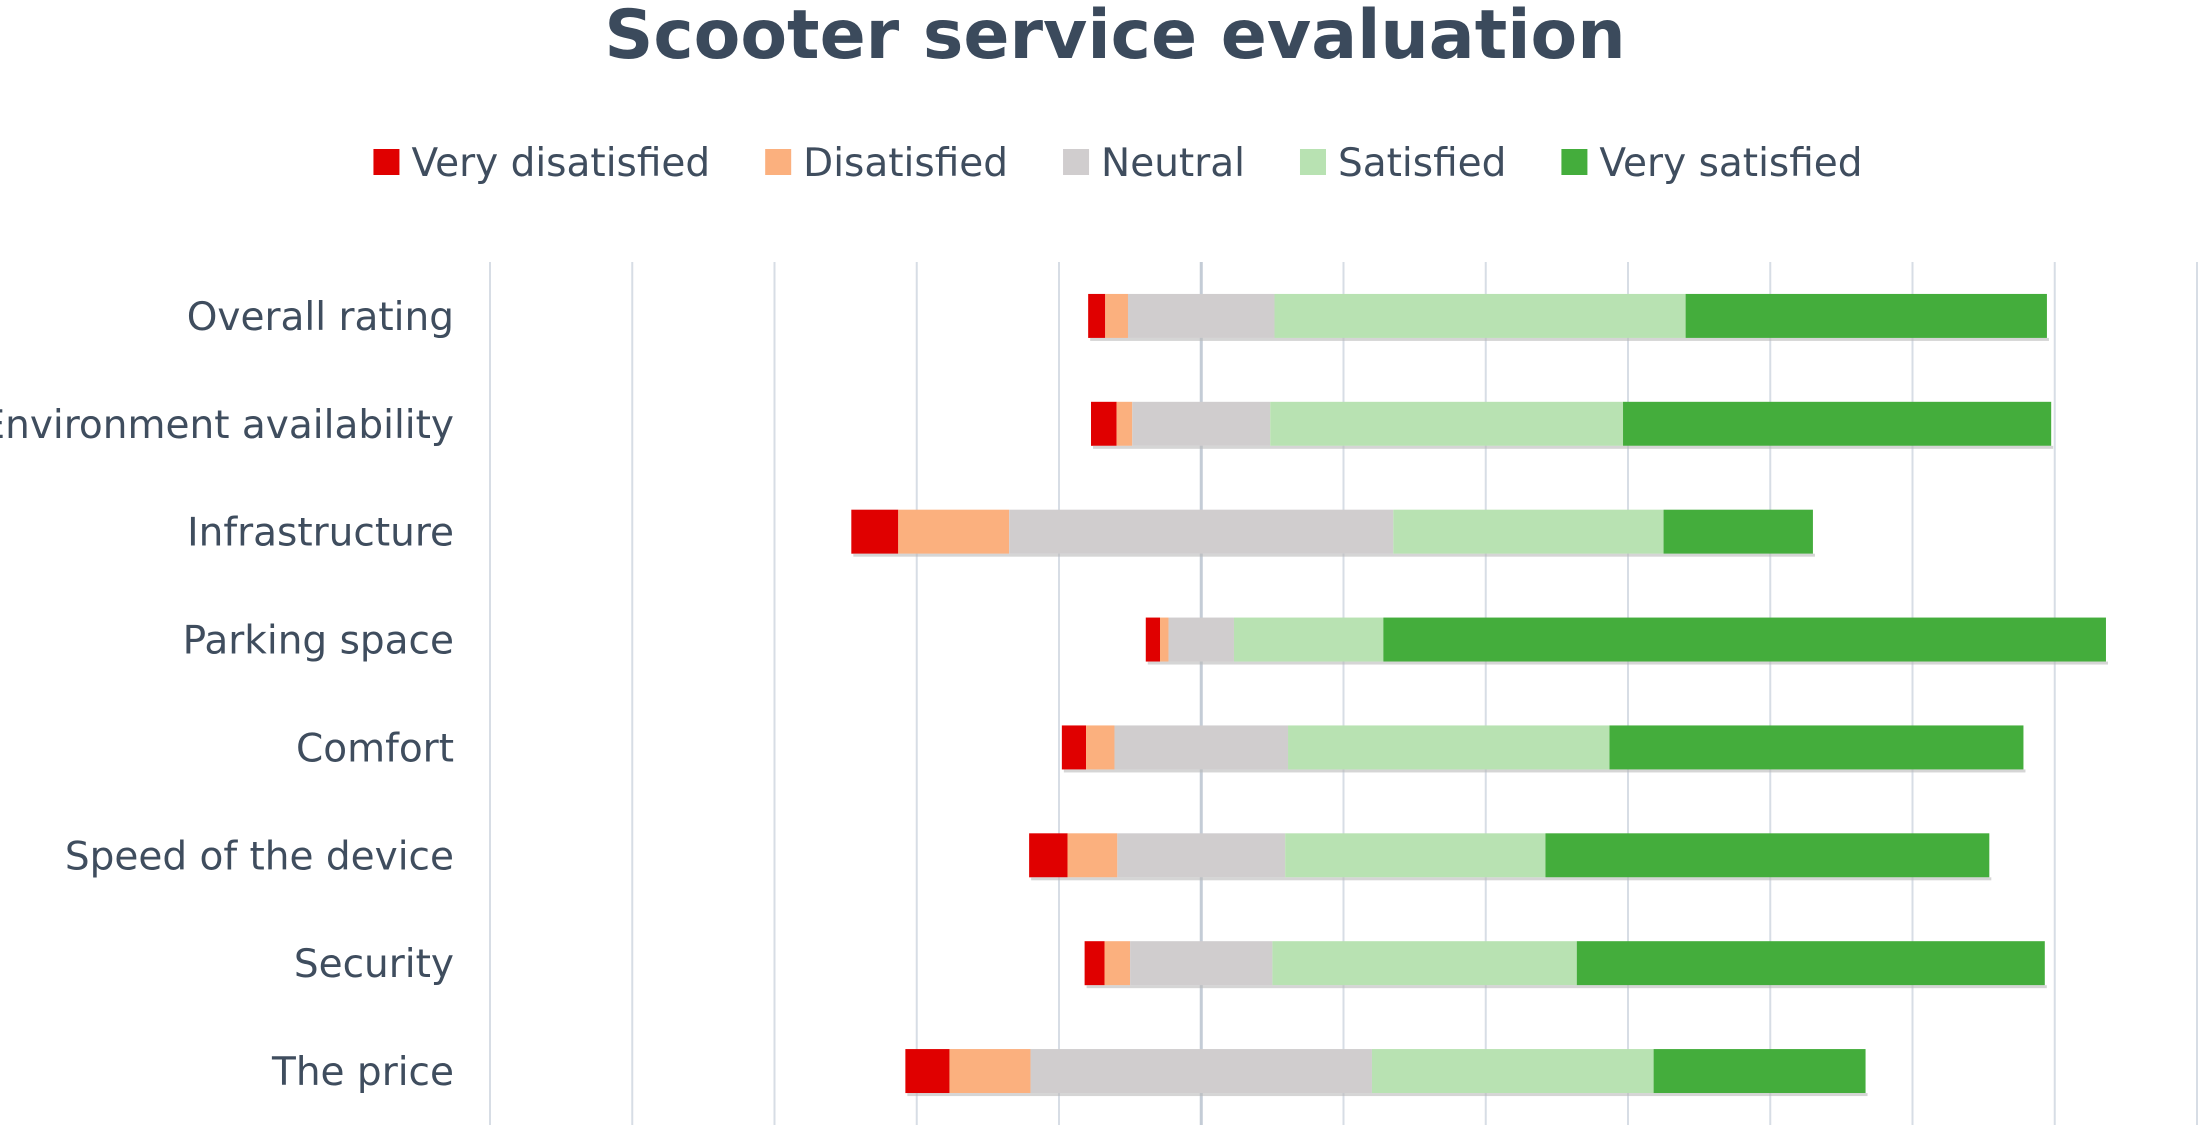  Describe the element at coordinates (560, 163) in the screenshot. I see `legend-label: Very disatisfied` at that location.